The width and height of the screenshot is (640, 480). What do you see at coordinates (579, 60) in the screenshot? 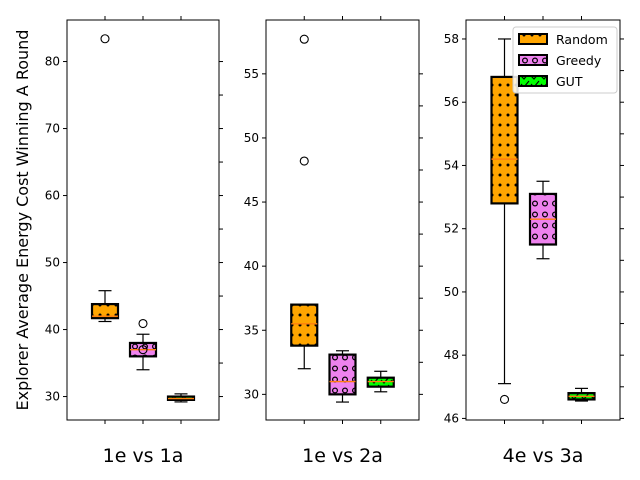
I see `legend-label: Greedy` at bounding box center [579, 60].